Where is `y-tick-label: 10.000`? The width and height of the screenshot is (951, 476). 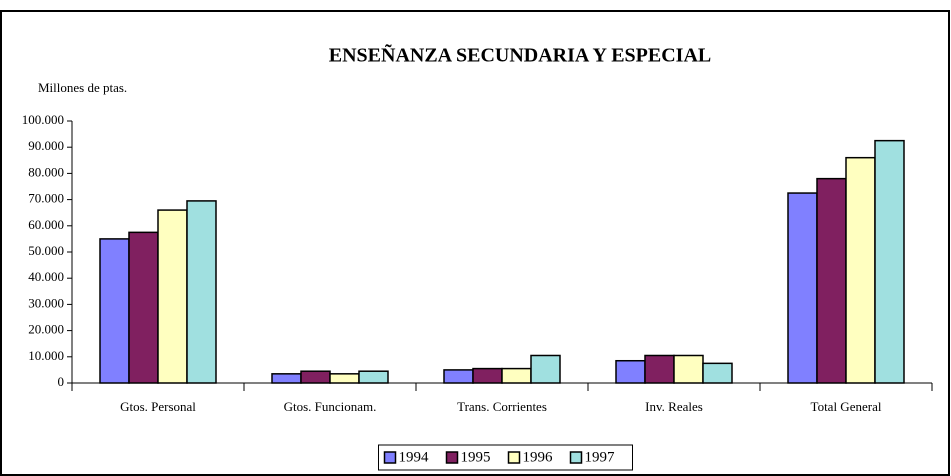
y-tick-label: 10.000 is located at coordinates (46, 355).